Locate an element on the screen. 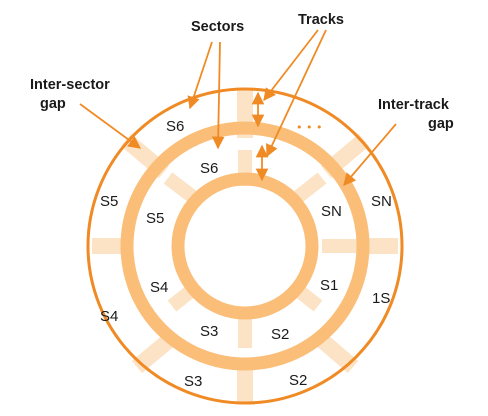  sectors-arrow-inner is located at coordinates (218, 95).